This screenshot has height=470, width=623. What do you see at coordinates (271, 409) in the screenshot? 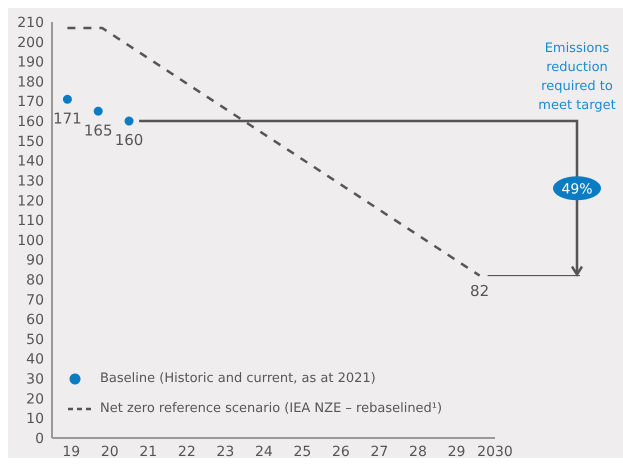
I see `legend-label: Net zero reference scenario (IEA NZE – rebaselined¹)` at bounding box center [271, 409].